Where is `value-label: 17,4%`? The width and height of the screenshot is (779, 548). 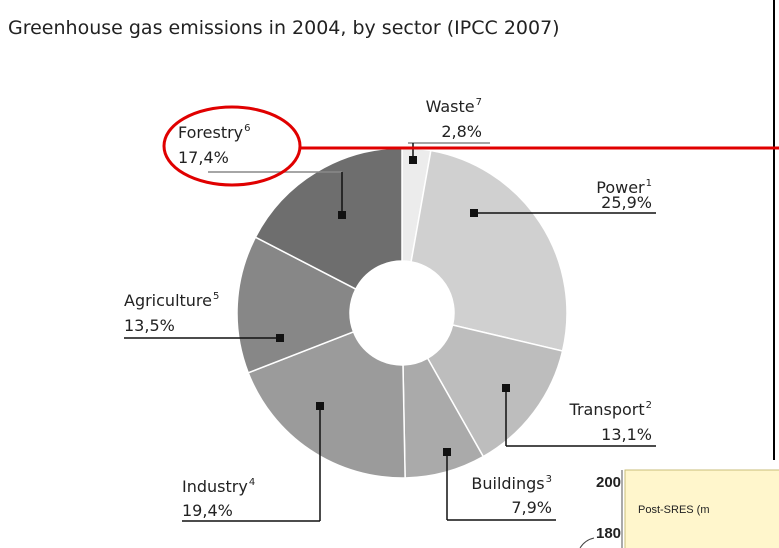
value-label: 17,4% is located at coordinates (203, 157).